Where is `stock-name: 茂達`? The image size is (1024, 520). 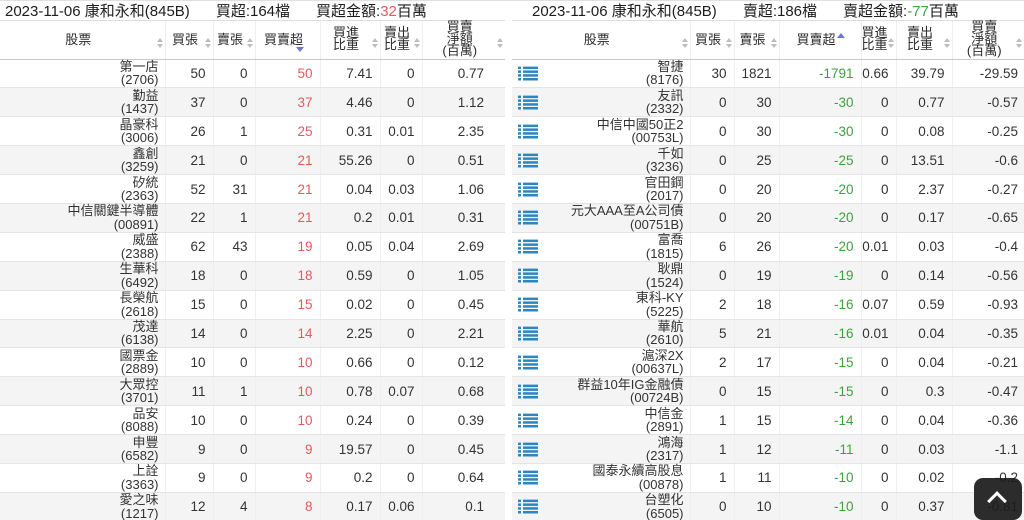 stock-name: 茂達 is located at coordinates (145, 326).